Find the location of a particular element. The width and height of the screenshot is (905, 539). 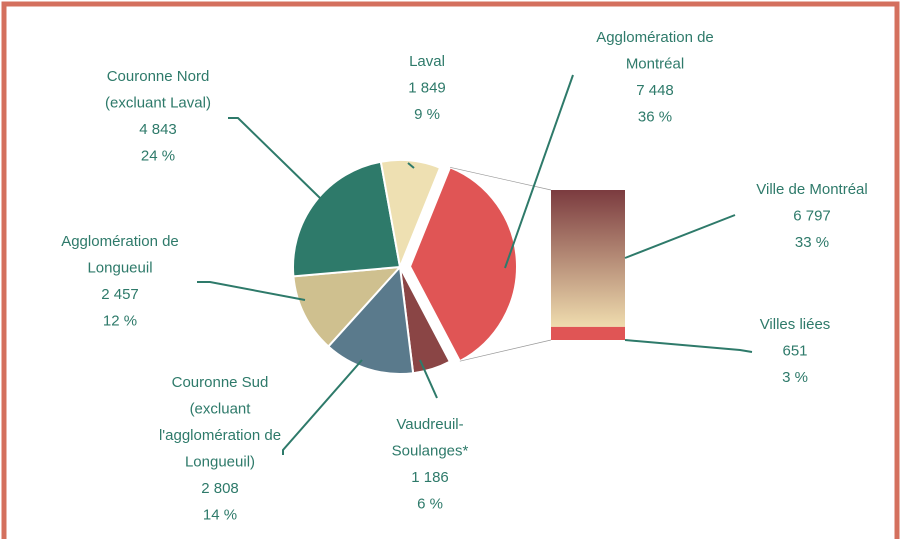

value-label: 7 448 is located at coordinates (655, 90).